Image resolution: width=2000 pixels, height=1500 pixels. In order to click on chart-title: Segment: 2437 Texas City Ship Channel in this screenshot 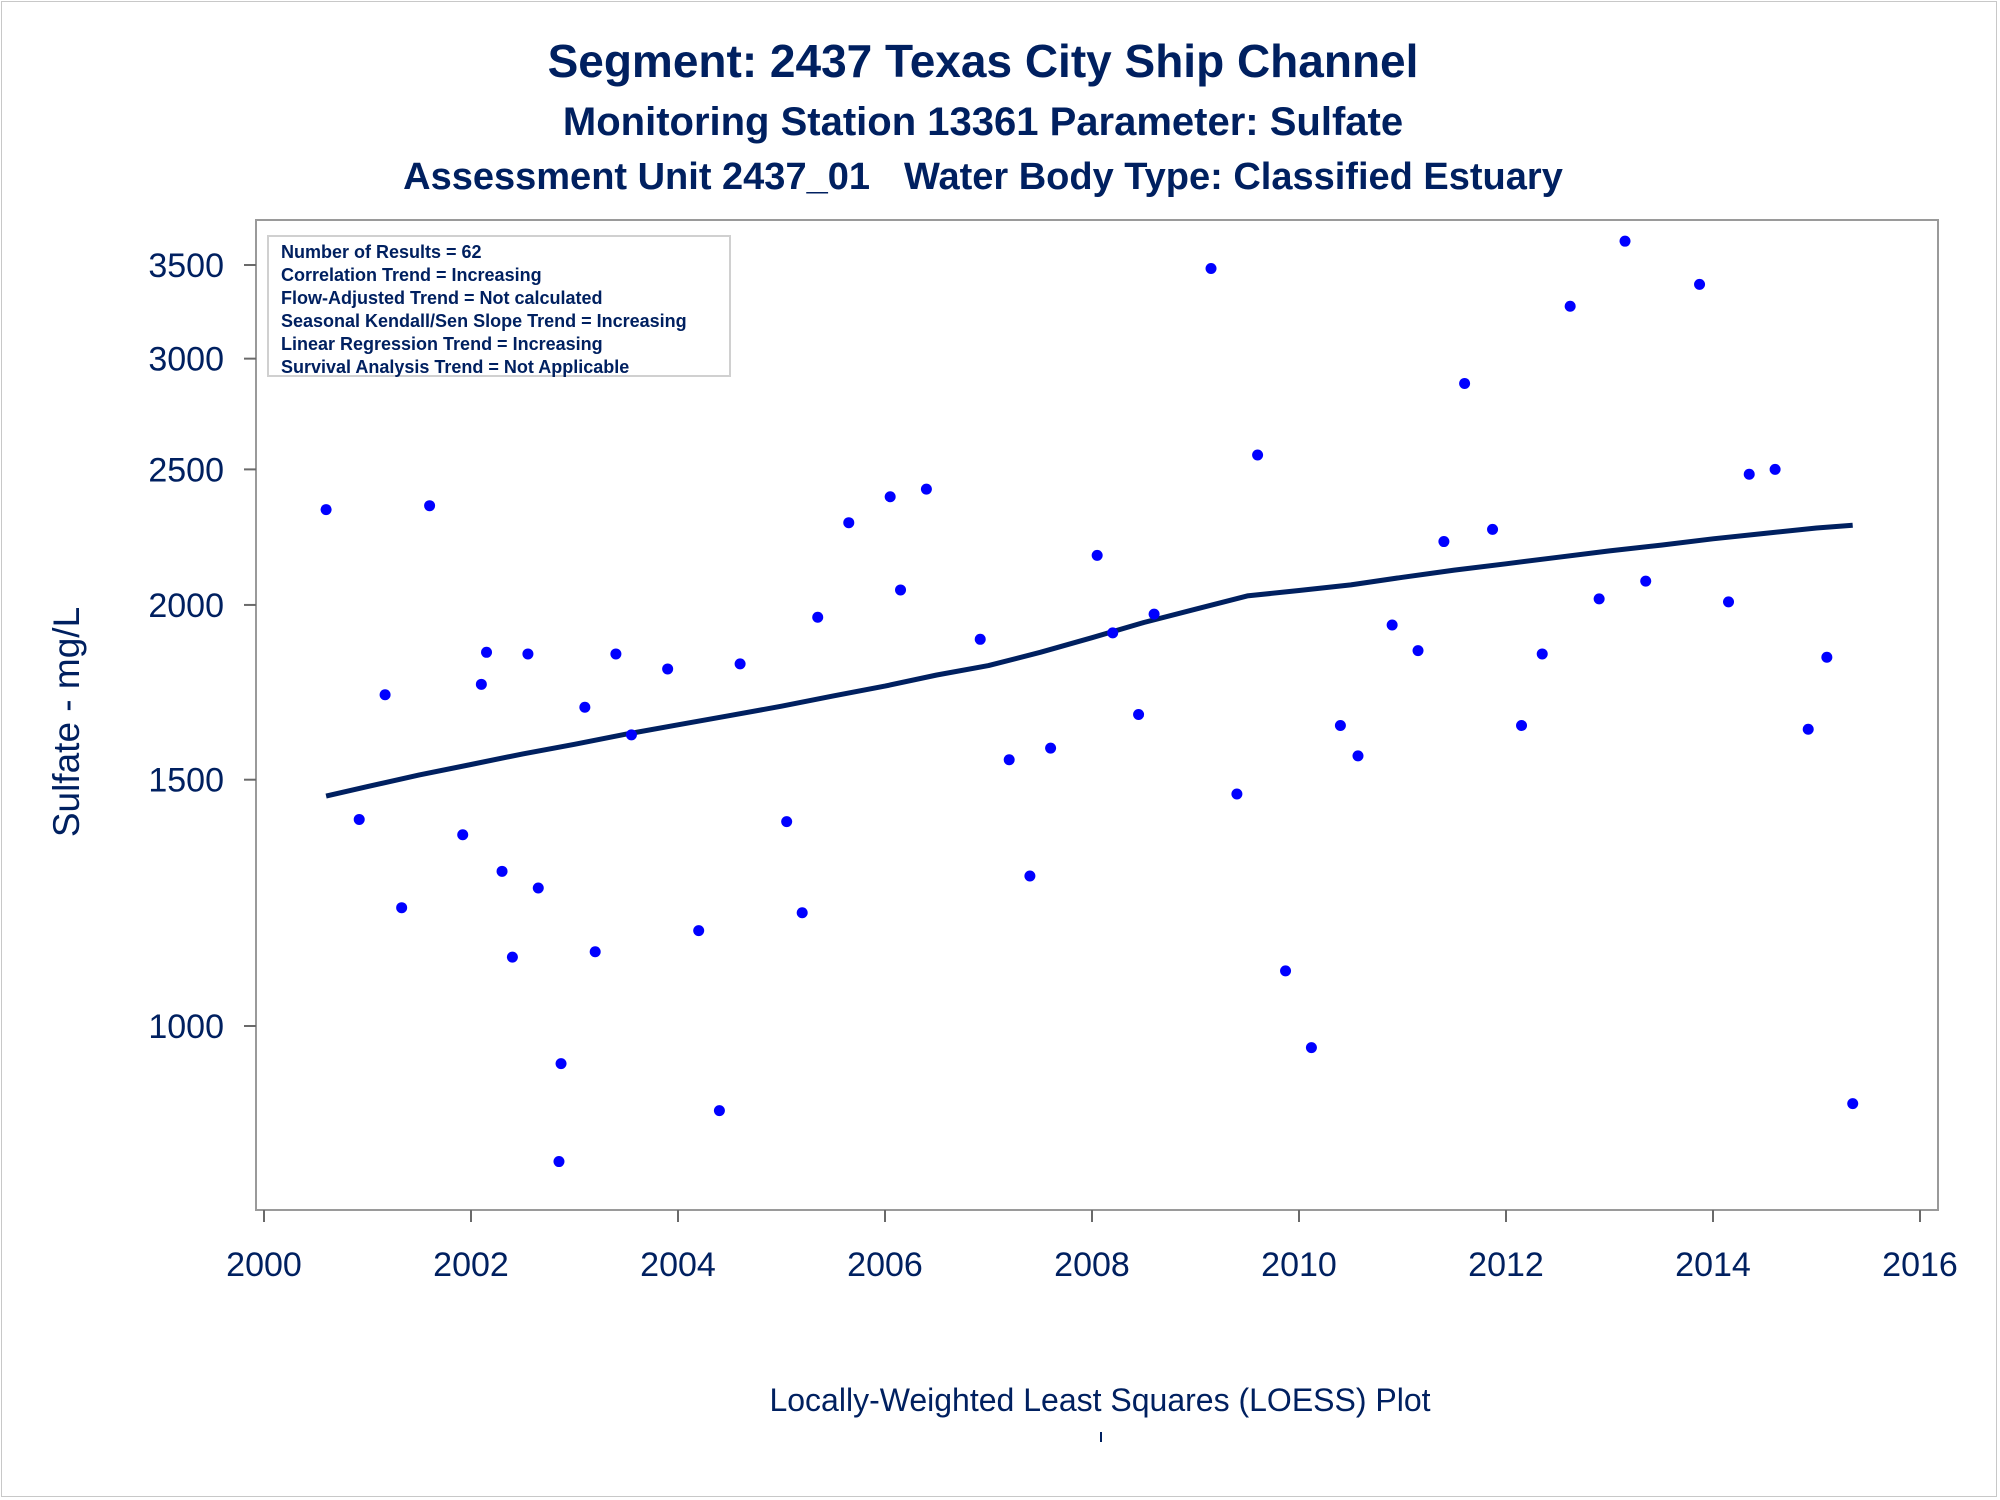, I will do `click(983, 61)`.